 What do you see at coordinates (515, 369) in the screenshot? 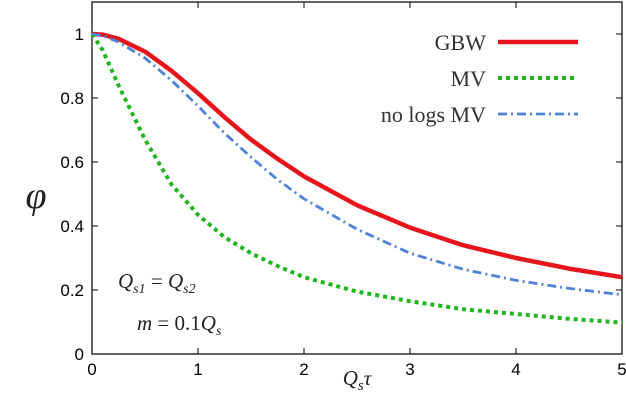
I see `x-tick-label: 4` at bounding box center [515, 369].